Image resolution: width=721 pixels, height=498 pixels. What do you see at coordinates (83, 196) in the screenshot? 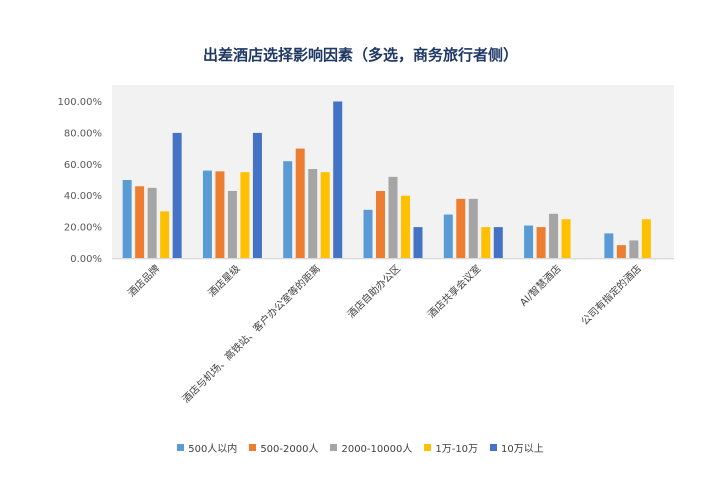
I see `y-tick-label: 40.00%` at bounding box center [83, 196].